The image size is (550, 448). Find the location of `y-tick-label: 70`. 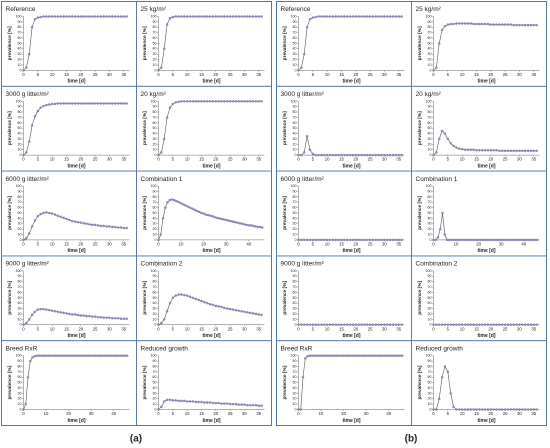

y-tick-label: 70 is located at coordinates (430, 117).